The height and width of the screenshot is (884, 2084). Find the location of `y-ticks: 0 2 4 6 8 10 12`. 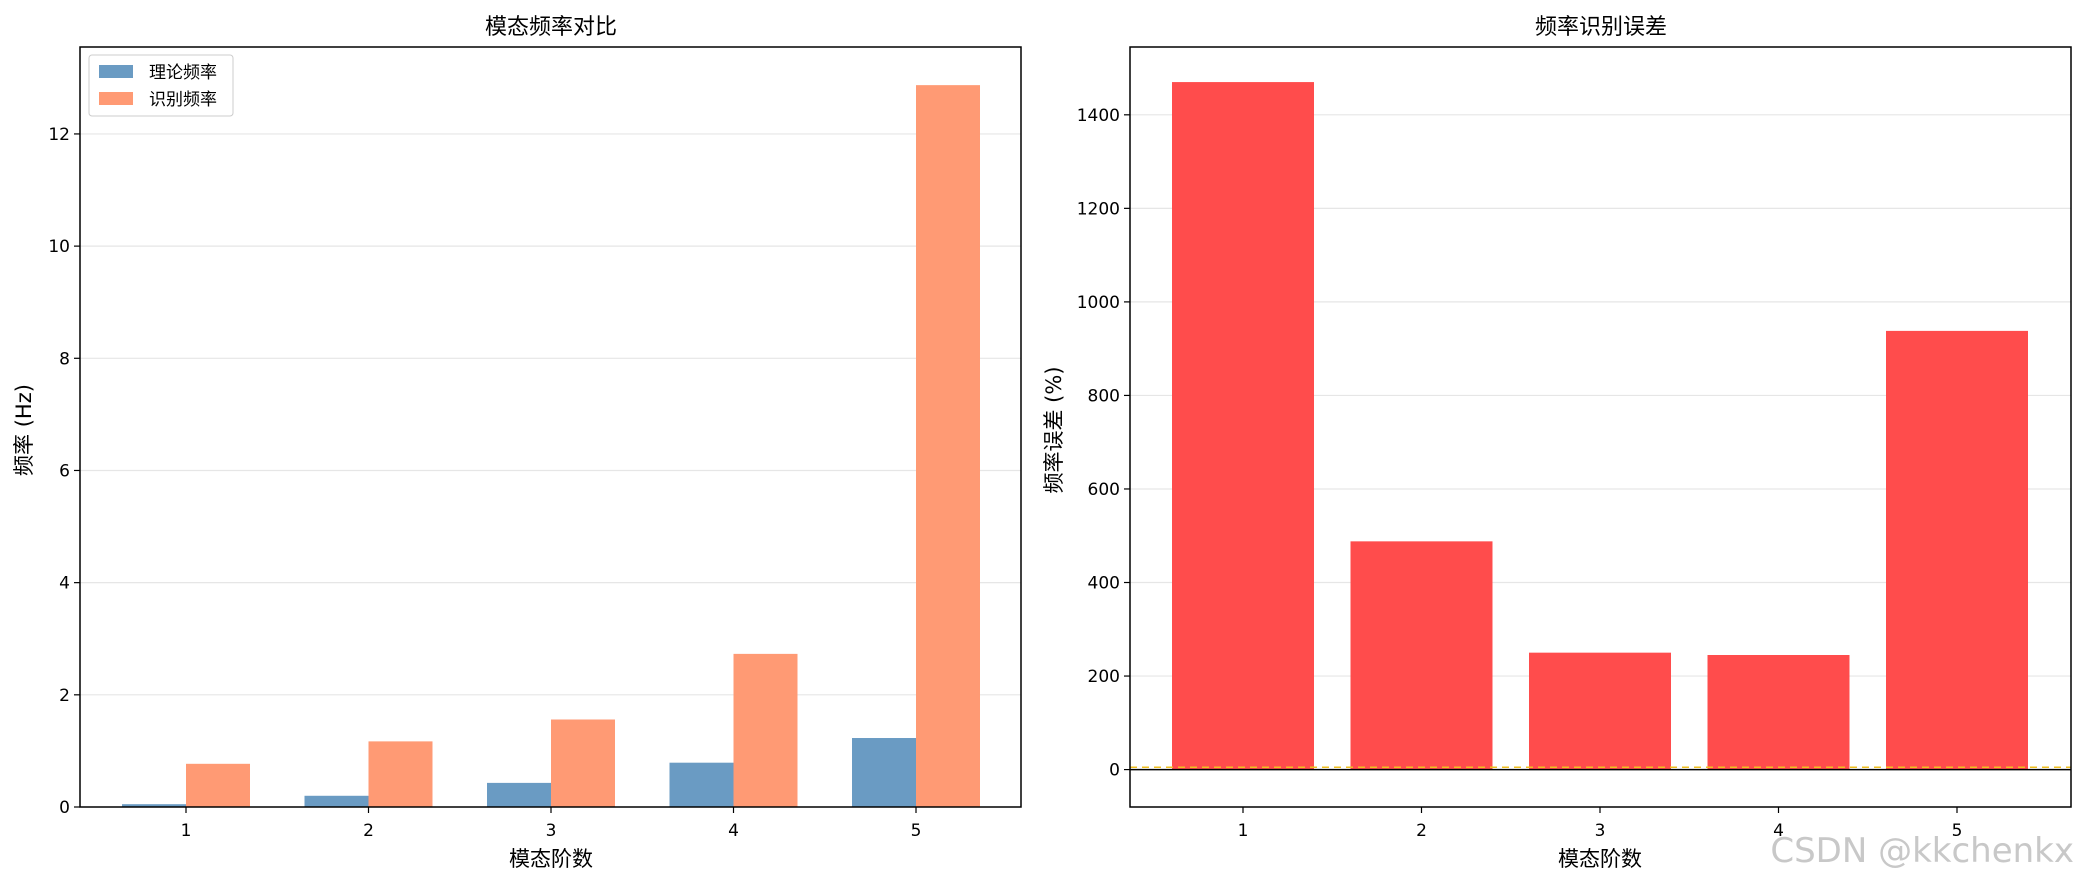

y-ticks: 0 2 4 6 8 10 12 is located at coordinates (64, 471).